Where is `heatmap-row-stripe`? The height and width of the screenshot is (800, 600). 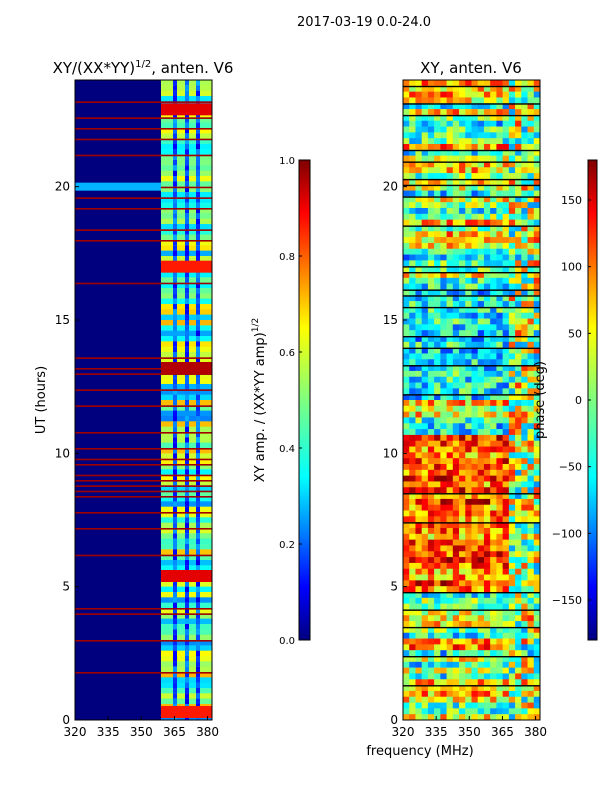 heatmap-row-stripe is located at coordinates (143, 475).